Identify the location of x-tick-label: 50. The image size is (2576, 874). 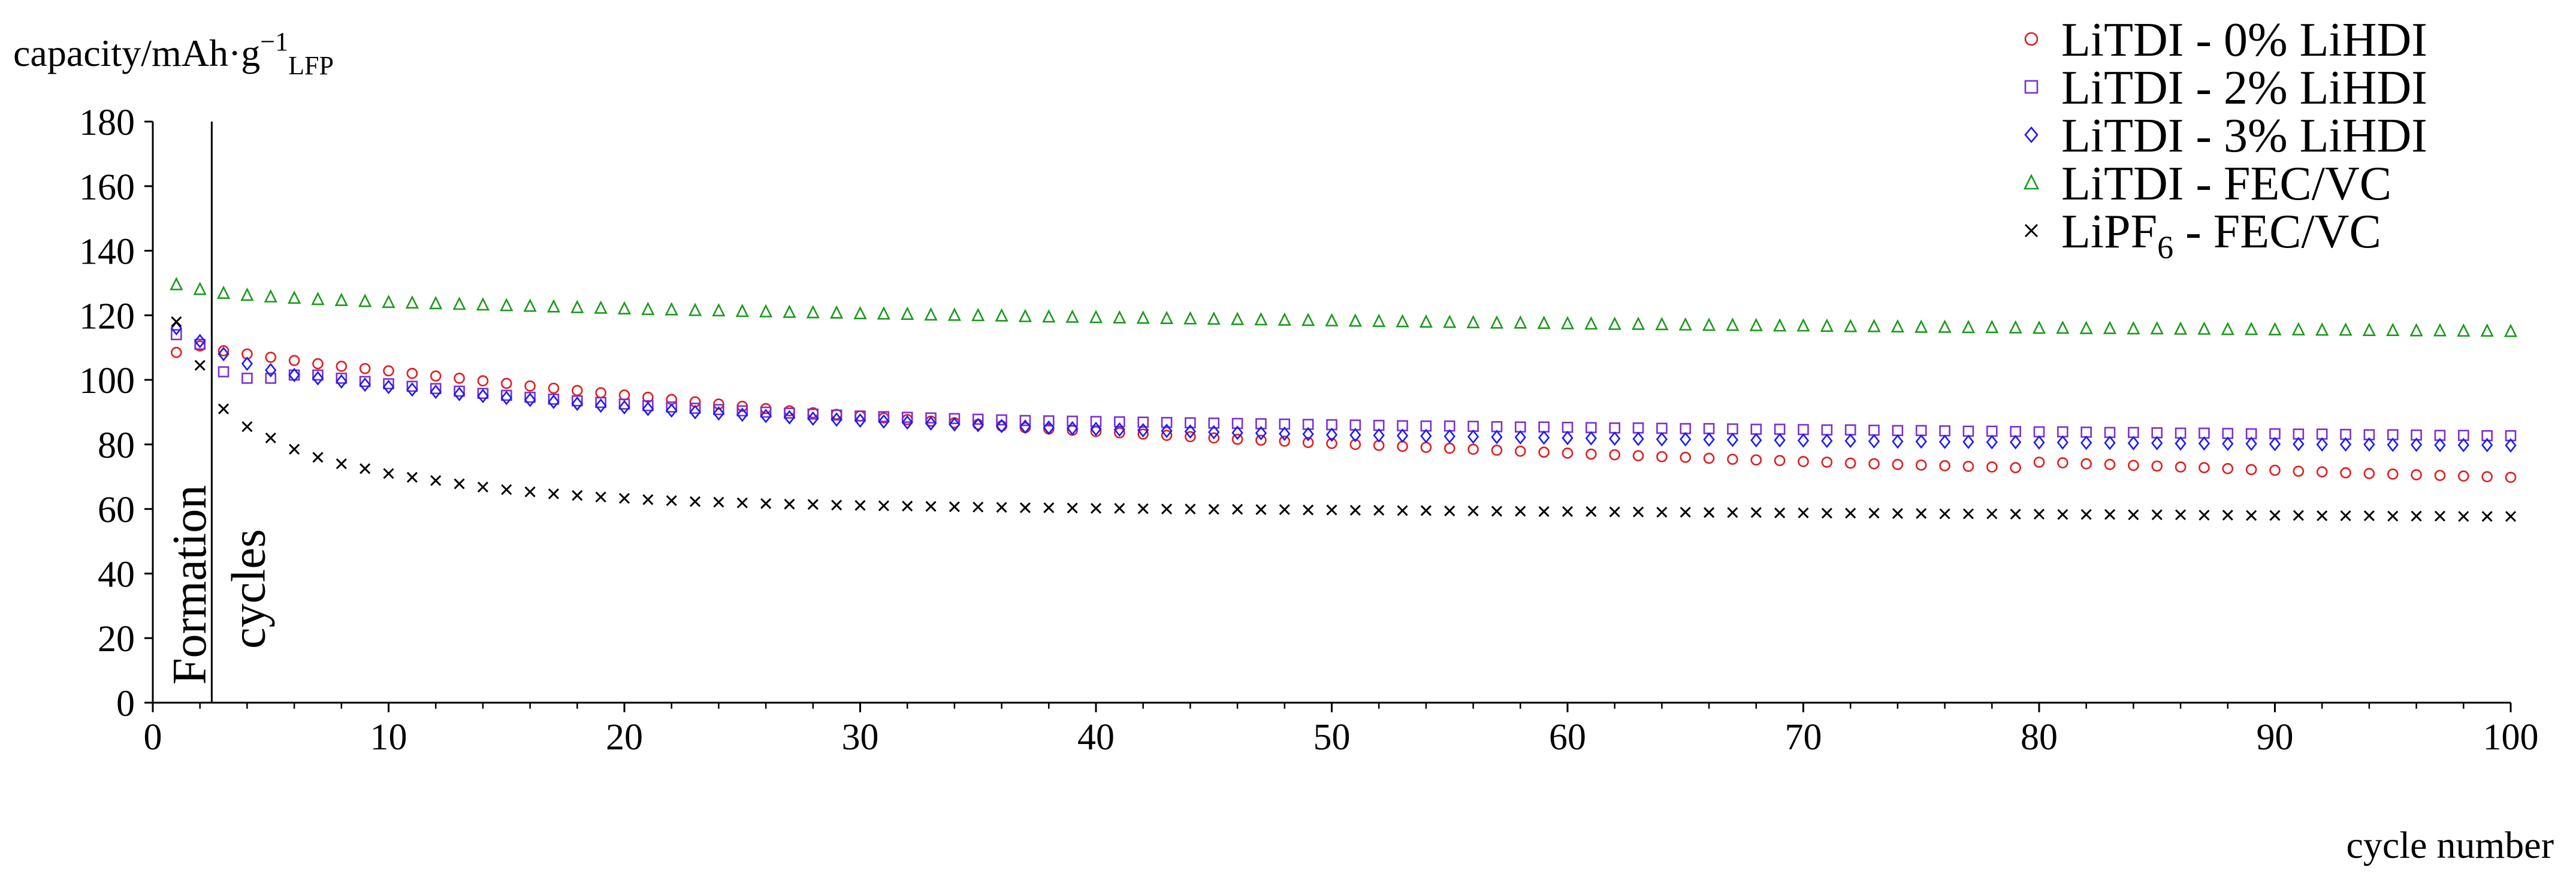
(1332, 737).